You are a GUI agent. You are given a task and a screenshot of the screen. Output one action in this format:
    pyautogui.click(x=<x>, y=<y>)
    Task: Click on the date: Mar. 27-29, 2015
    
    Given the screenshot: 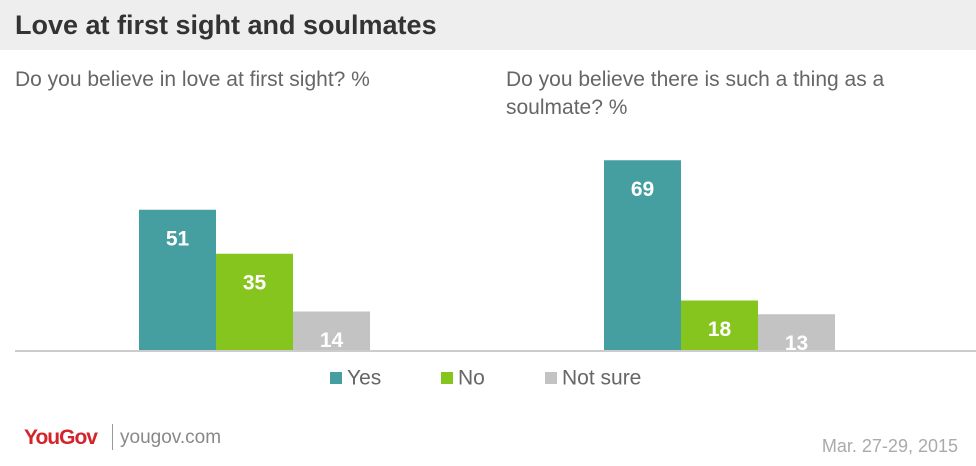 What is the action you would take?
    pyautogui.click(x=889, y=446)
    